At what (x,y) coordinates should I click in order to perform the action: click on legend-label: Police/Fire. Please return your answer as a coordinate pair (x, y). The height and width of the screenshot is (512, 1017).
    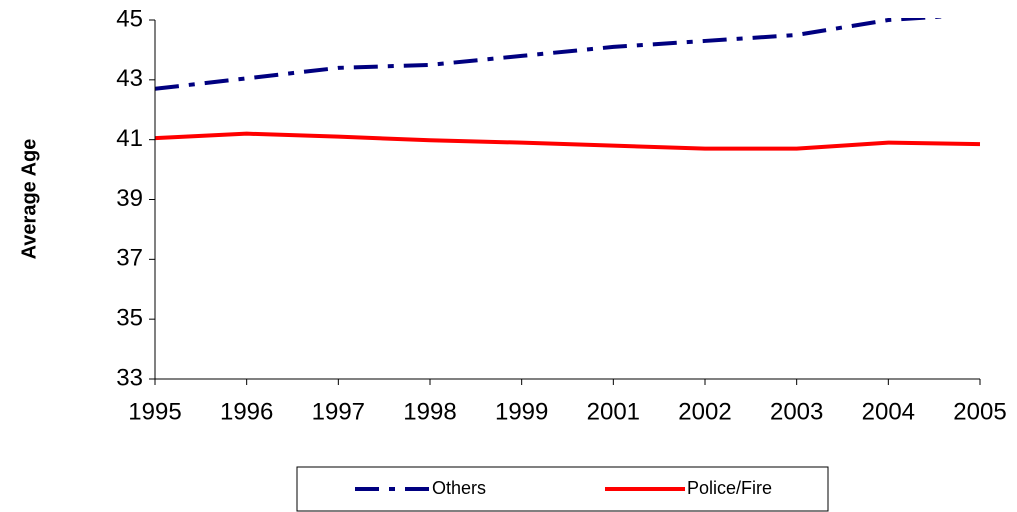
    Looking at the image, I should click on (729, 488).